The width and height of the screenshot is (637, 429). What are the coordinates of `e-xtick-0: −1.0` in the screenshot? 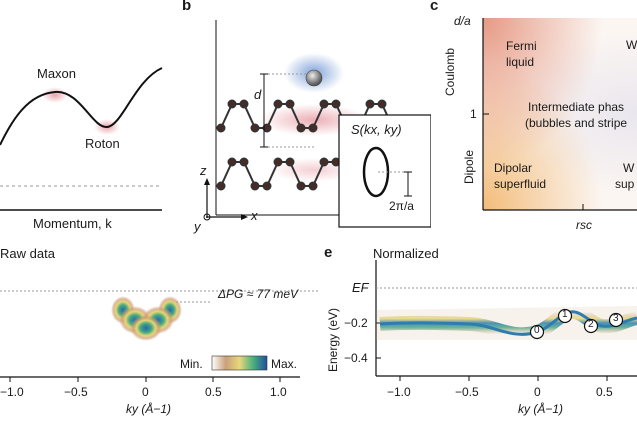 It's located at (399, 392).